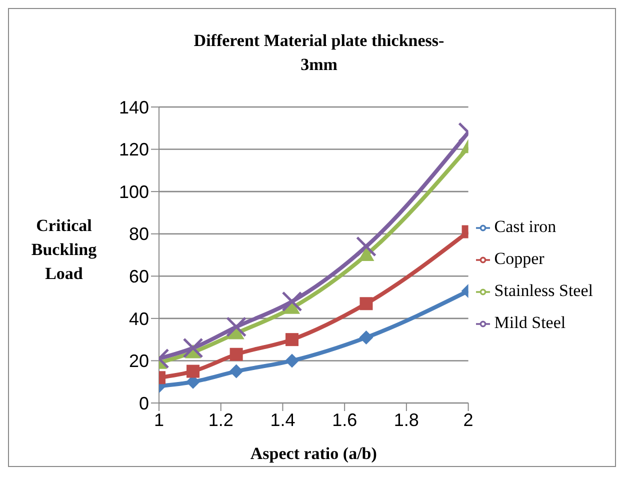 The height and width of the screenshot is (477, 626). Describe the element at coordinates (406, 420) in the screenshot. I see `x-tick-label: 1.8` at that location.